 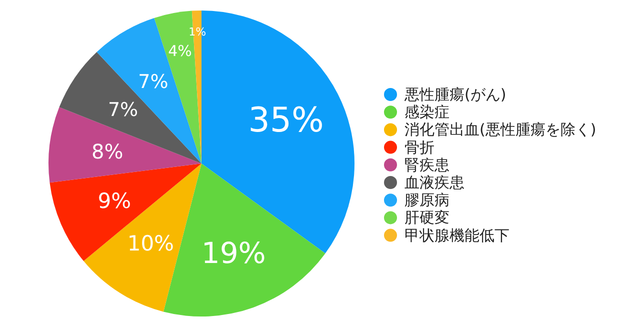 I want to click on legend-label: 悪性腫瘍(がん), so click(x=455, y=95).